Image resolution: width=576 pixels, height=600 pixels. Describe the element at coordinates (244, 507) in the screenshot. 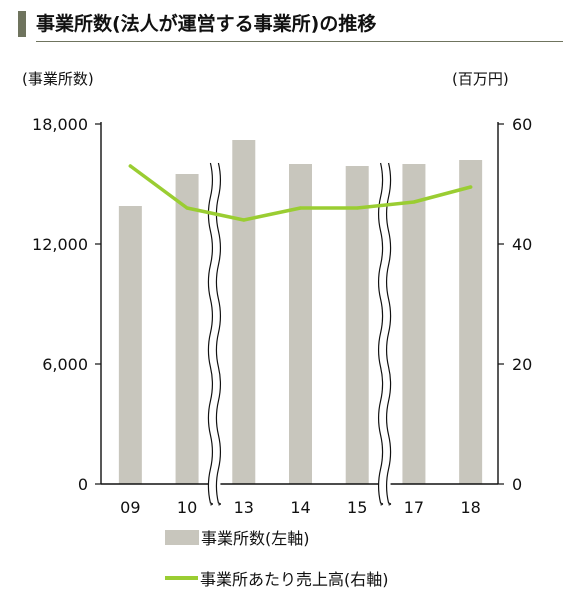

I see `x-tick-label-13: 13` at that location.